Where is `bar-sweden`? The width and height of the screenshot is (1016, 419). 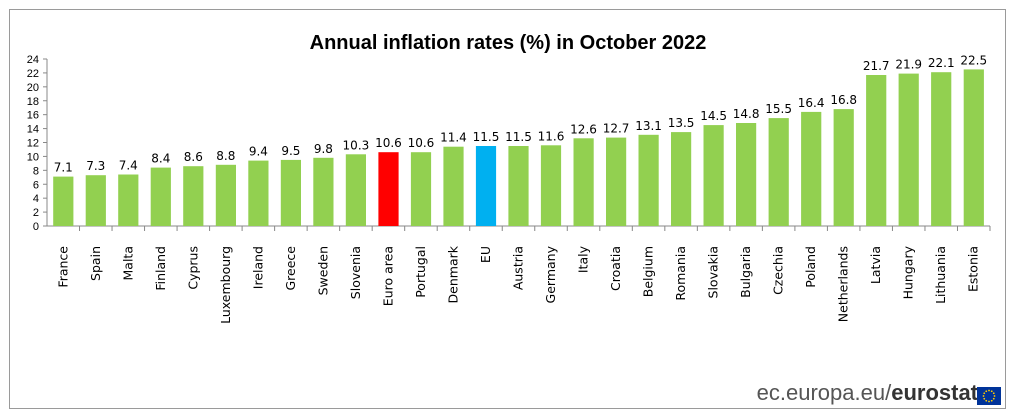 bar-sweden is located at coordinates (323, 191).